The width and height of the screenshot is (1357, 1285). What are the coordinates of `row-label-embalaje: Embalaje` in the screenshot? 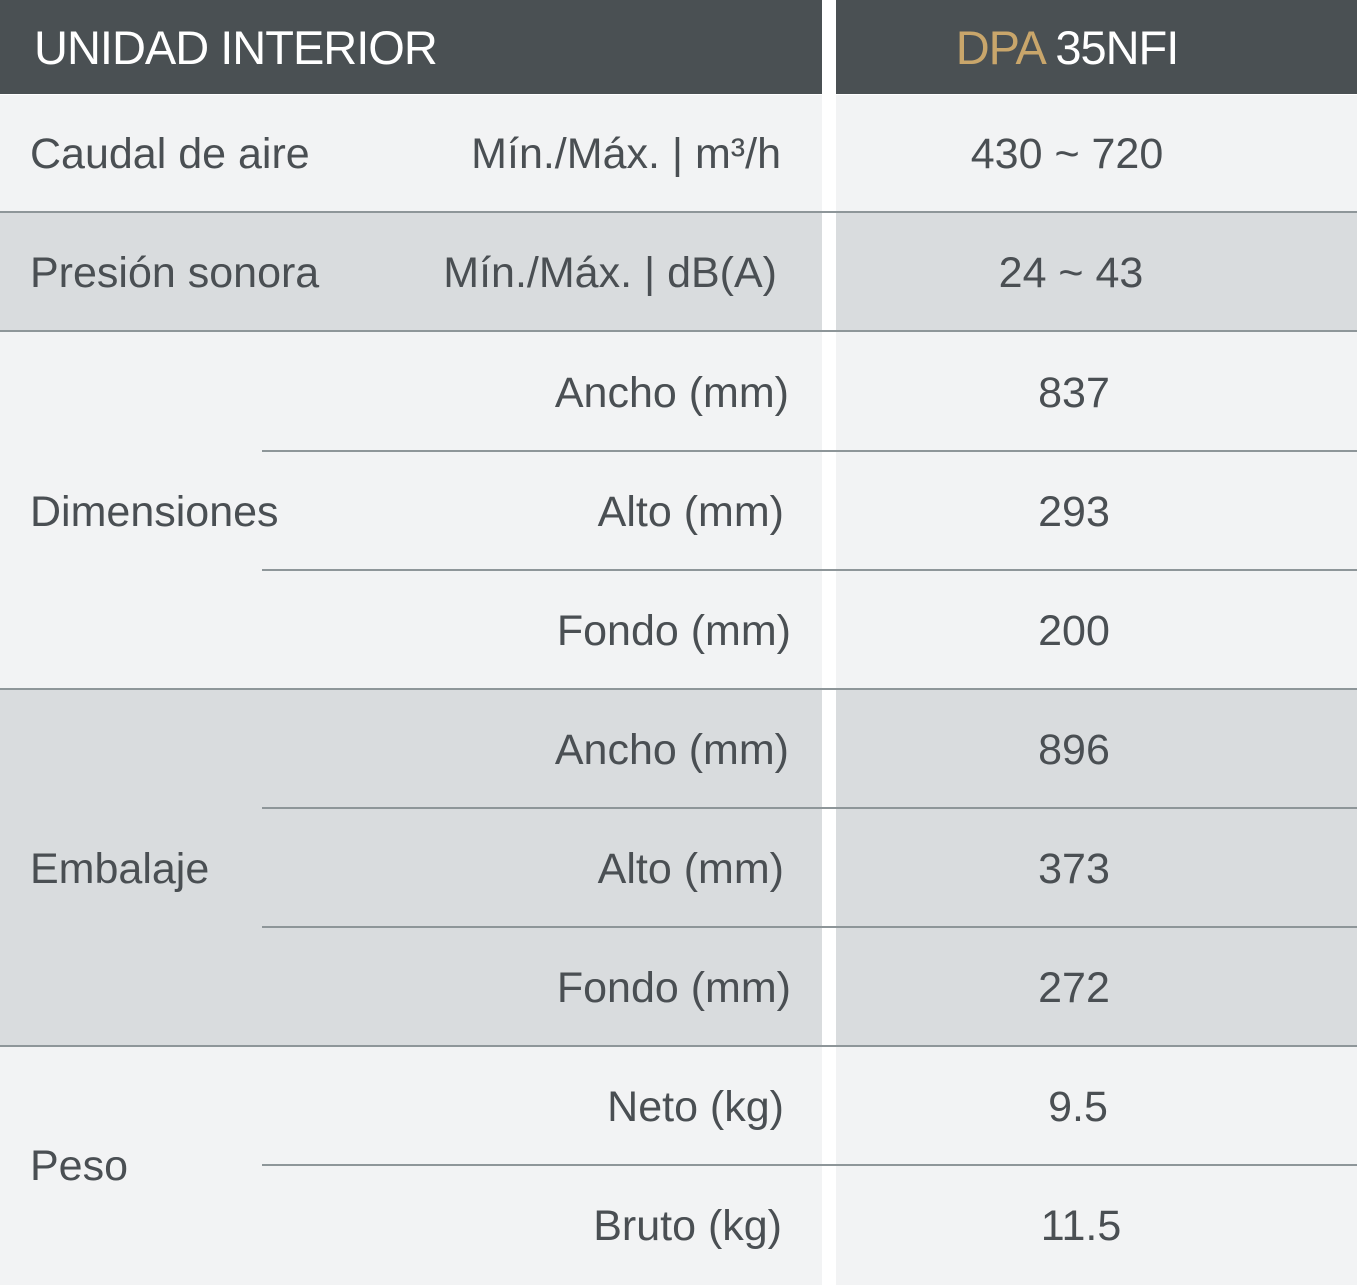 It's located at (120, 869).